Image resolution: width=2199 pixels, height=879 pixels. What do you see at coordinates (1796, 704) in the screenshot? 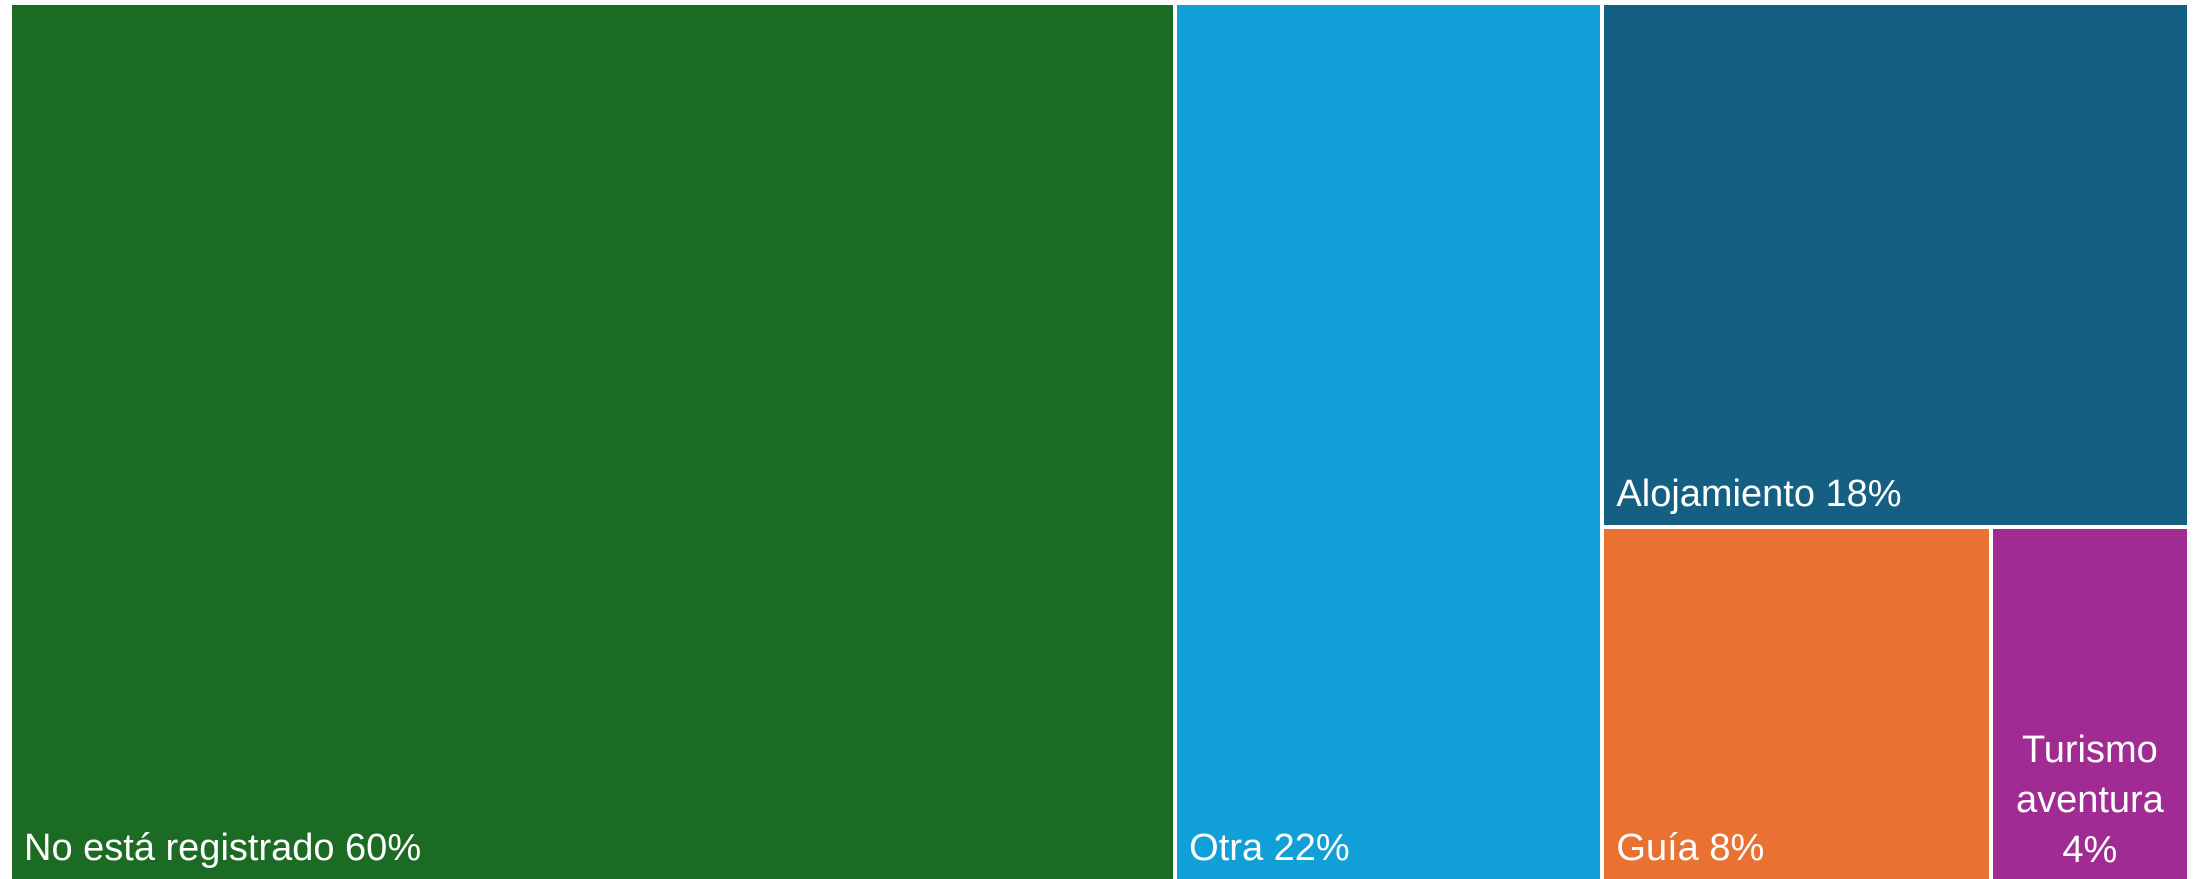
I see `tile-guia: Guía 8%` at bounding box center [1796, 704].